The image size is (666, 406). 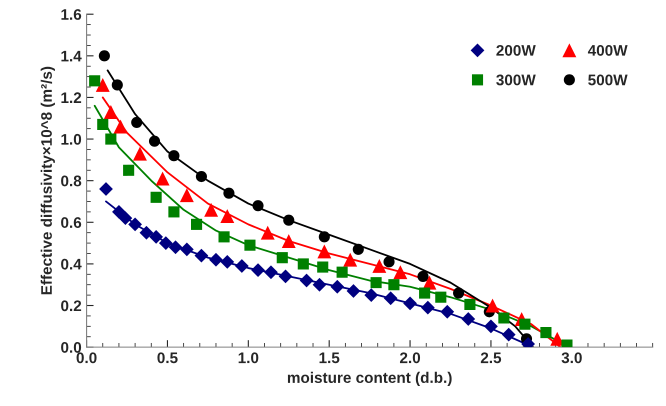 I want to click on x-tick-label: 0.0, so click(x=86, y=358).